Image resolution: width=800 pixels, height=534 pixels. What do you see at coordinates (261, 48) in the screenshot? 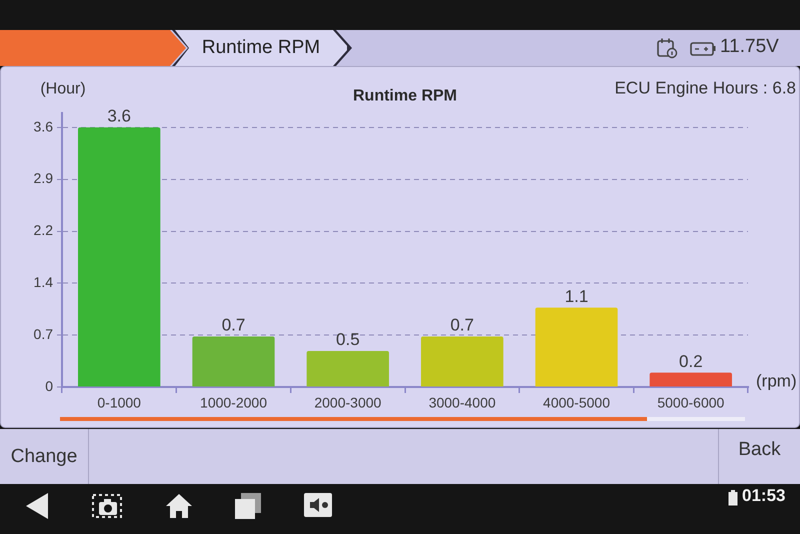
I see `tab: Runtime RPM` at bounding box center [261, 48].